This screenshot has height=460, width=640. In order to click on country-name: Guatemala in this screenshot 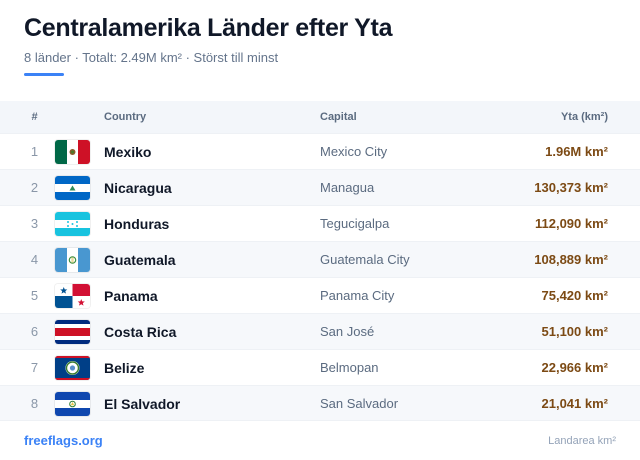, I will do `click(140, 259)`.